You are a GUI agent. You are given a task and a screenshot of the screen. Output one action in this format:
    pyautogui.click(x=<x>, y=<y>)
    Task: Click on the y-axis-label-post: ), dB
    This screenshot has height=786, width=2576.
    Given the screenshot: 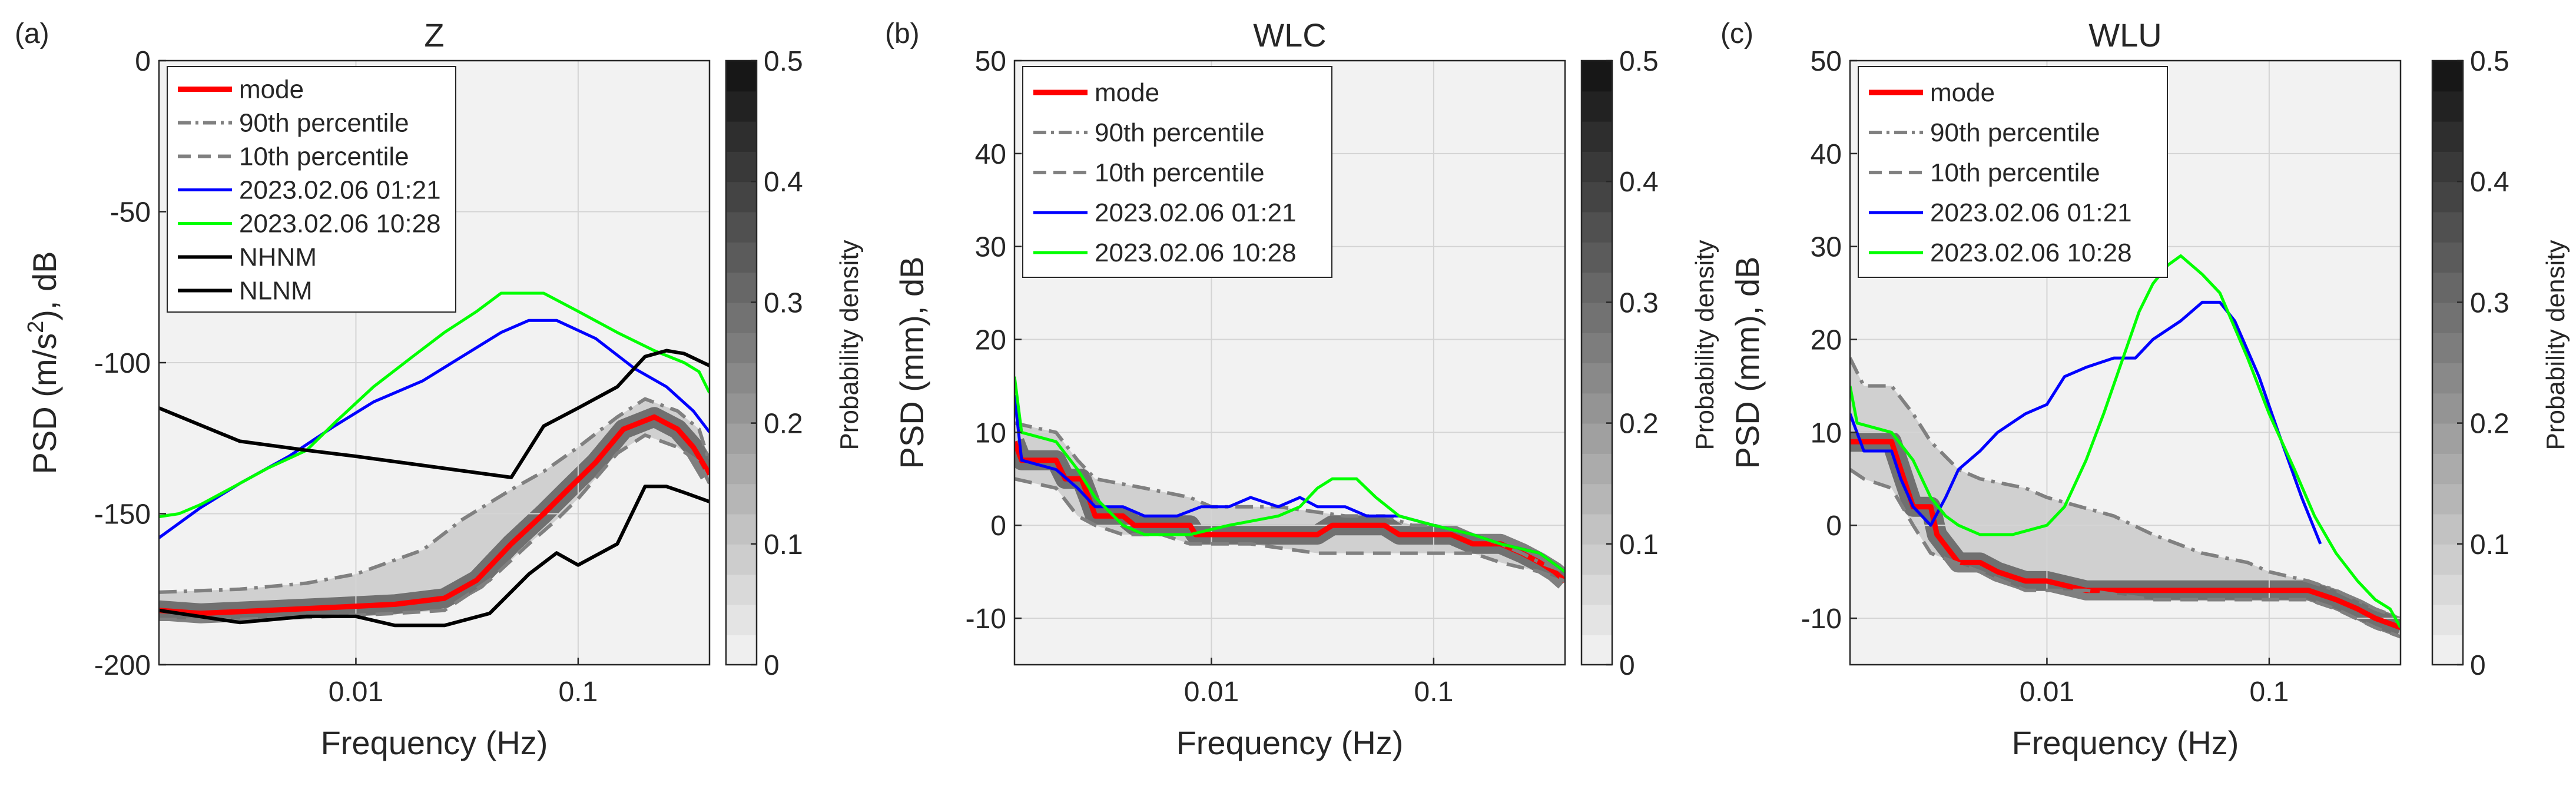 What is the action you would take?
    pyautogui.click(x=45, y=286)
    